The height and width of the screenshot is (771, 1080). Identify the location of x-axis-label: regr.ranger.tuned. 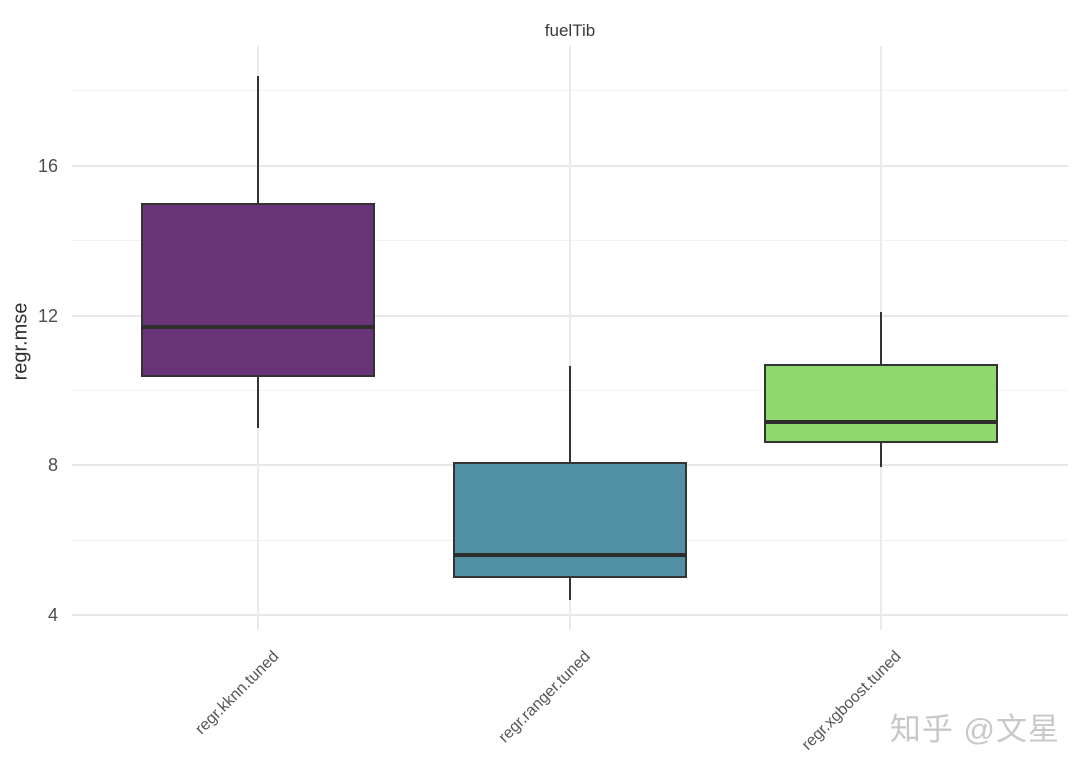
(545, 697).